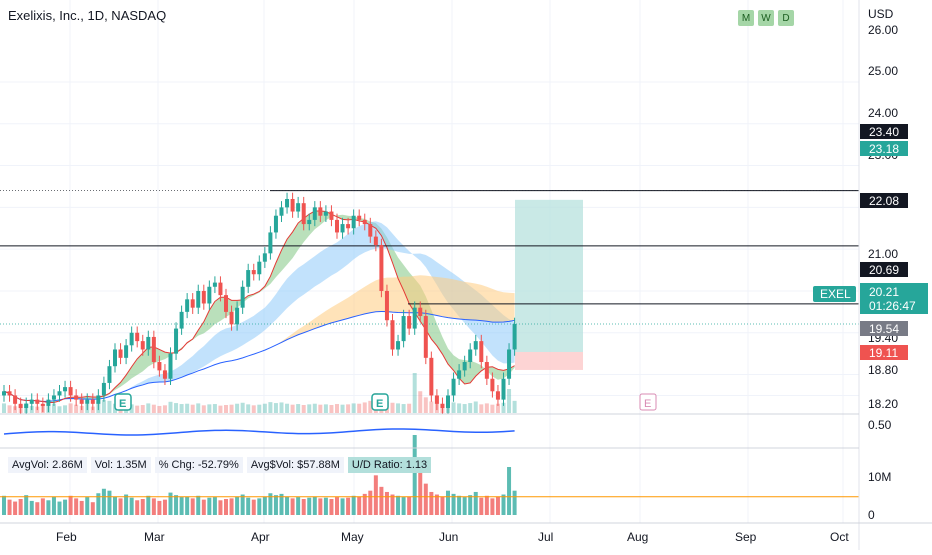 This screenshot has height=555, width=932. I want to click on volume-tick: 0, so click(871, 515).